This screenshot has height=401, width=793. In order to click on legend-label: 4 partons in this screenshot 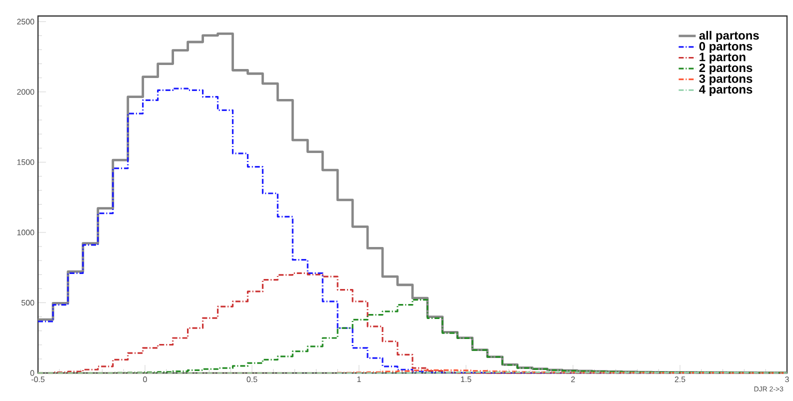, I will do `click(725, 90)`.